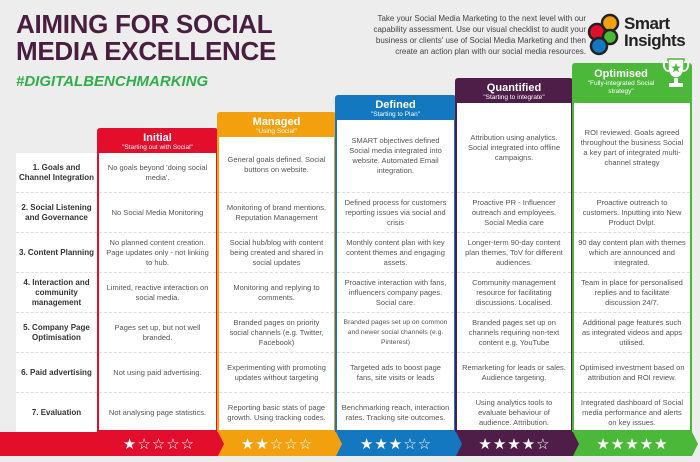 The image size is (700, 462). I want to click on cell: Not using paid advertising., so click(157, 373).